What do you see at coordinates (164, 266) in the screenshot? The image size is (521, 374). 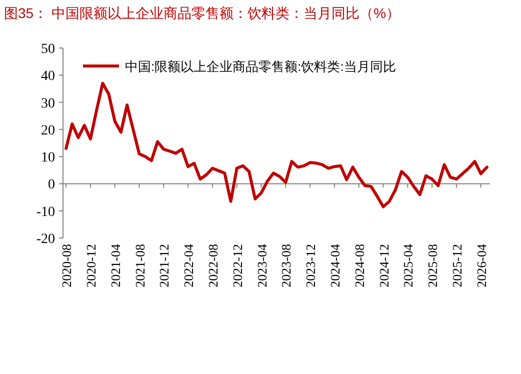 I see `x-tick-label: 2021-12` at bounding box center [164, 266].